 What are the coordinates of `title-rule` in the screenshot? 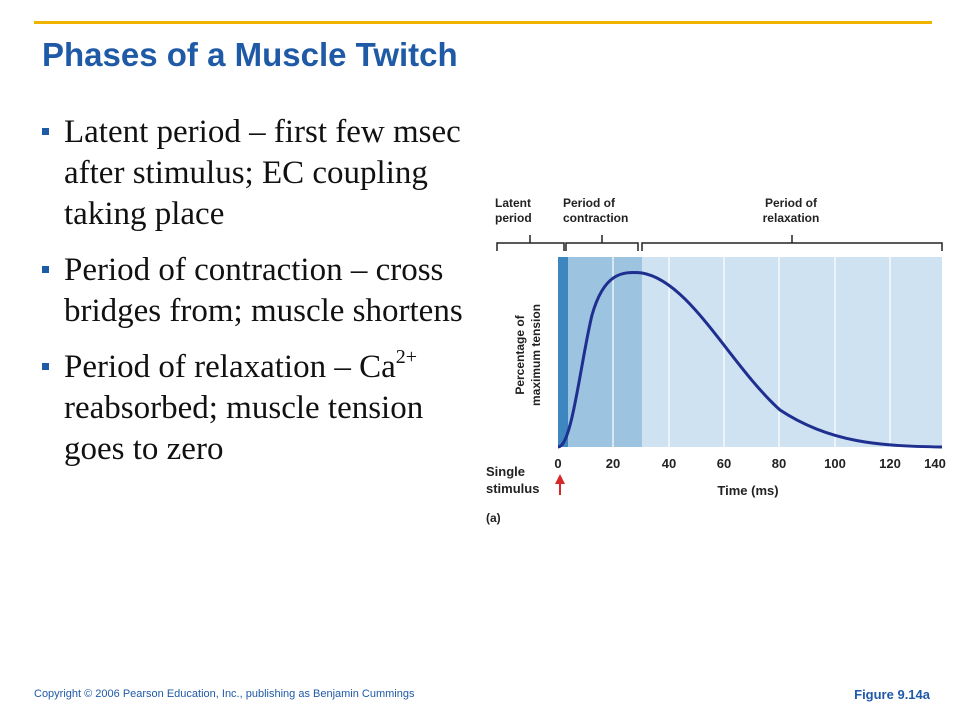 It's located at (483, 22).